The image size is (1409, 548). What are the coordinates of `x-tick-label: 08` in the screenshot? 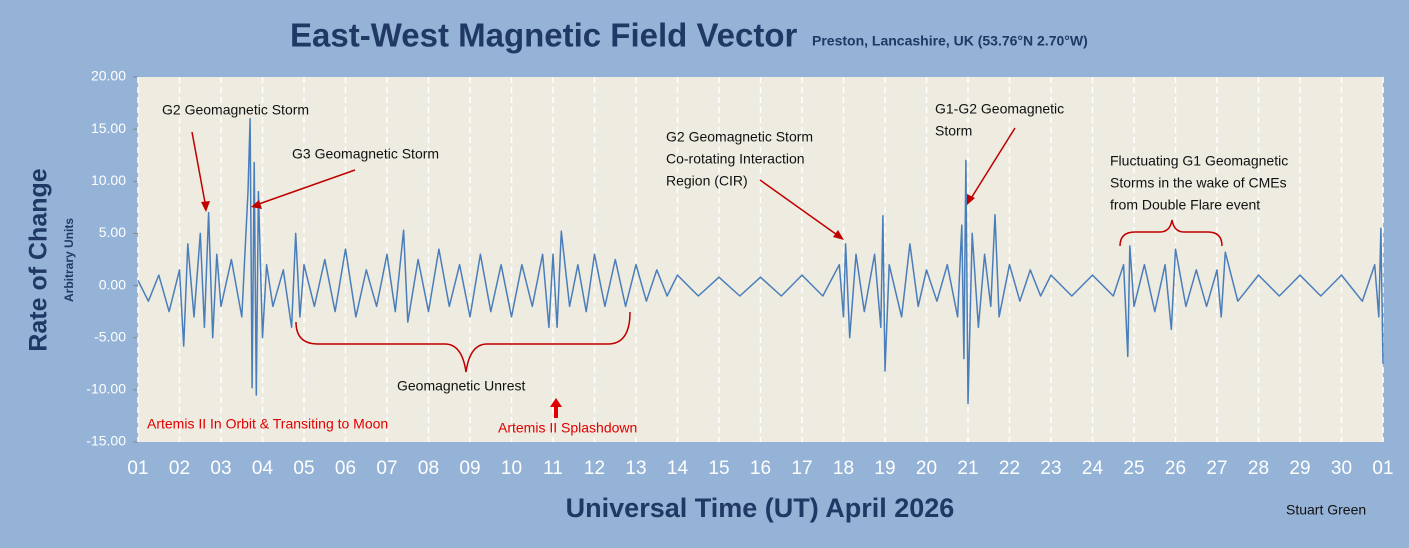 It's located at (428, 468).